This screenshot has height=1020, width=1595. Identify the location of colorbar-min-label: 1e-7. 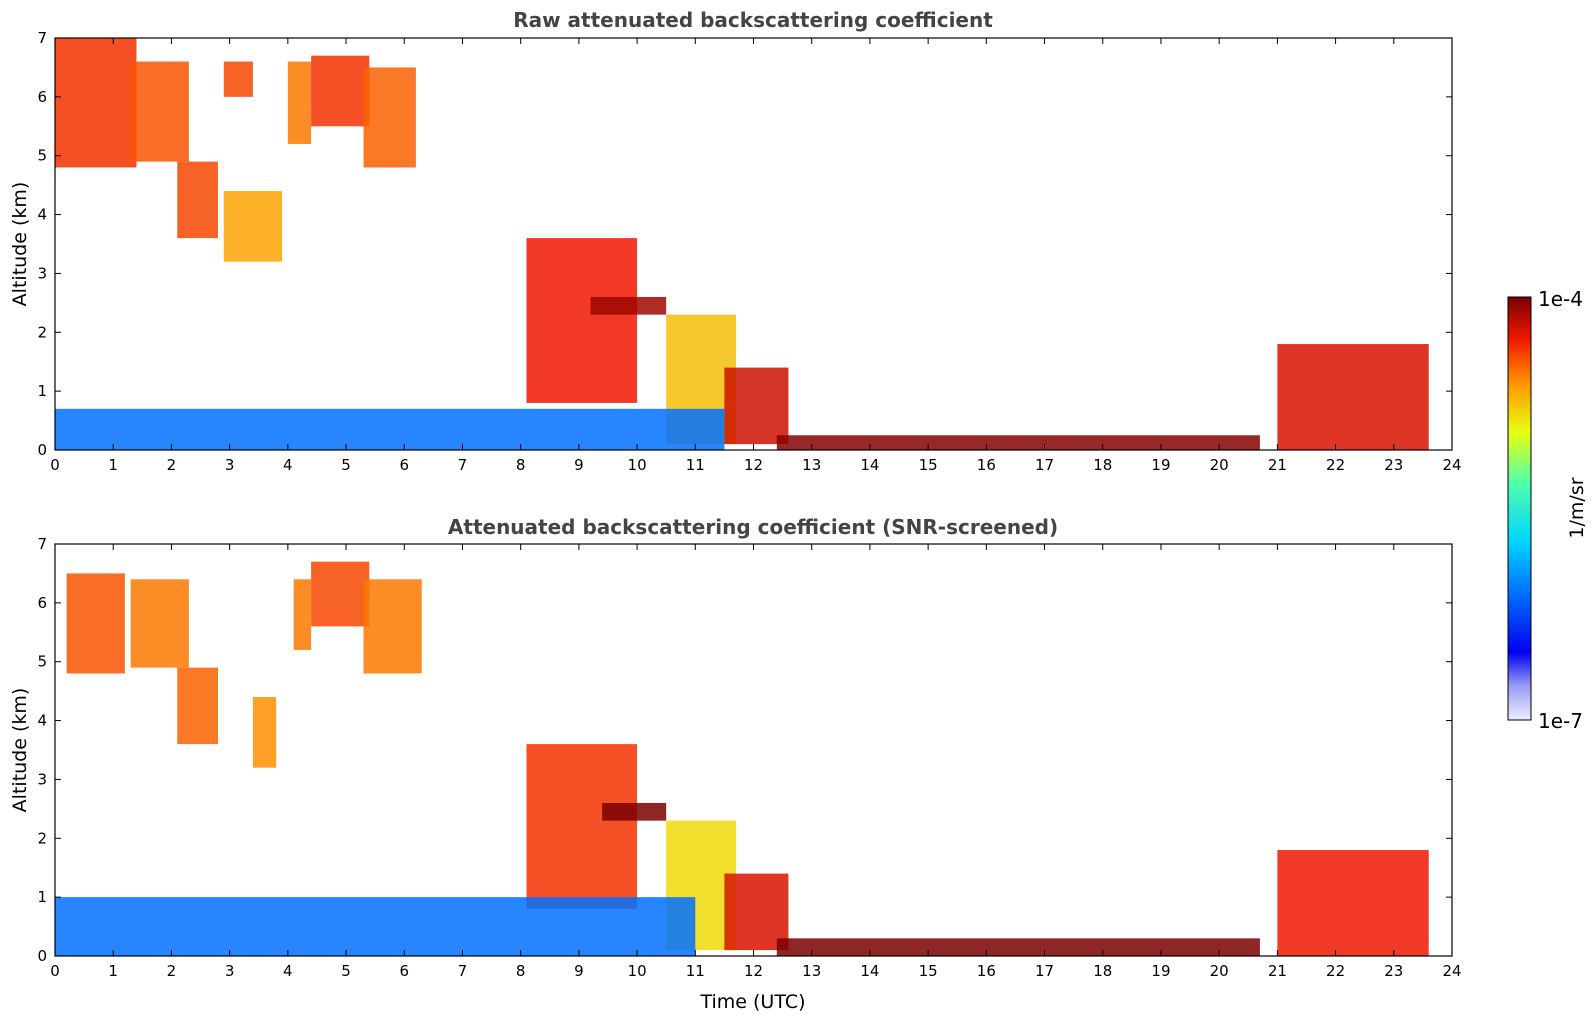
(1560, 721).